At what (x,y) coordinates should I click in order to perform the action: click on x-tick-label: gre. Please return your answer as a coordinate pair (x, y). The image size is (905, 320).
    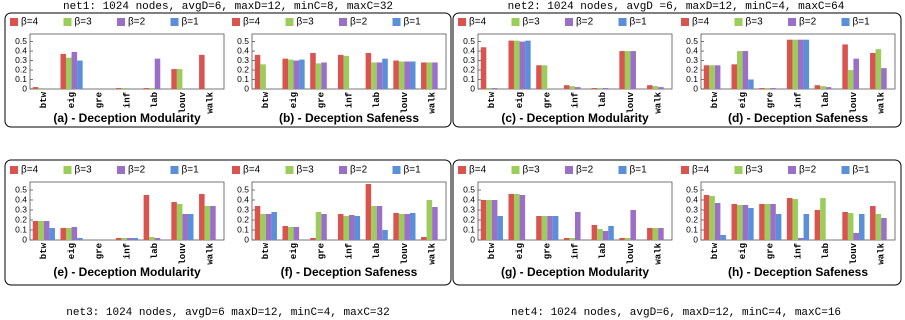
    Looking at the image, I should click on (548, 251).